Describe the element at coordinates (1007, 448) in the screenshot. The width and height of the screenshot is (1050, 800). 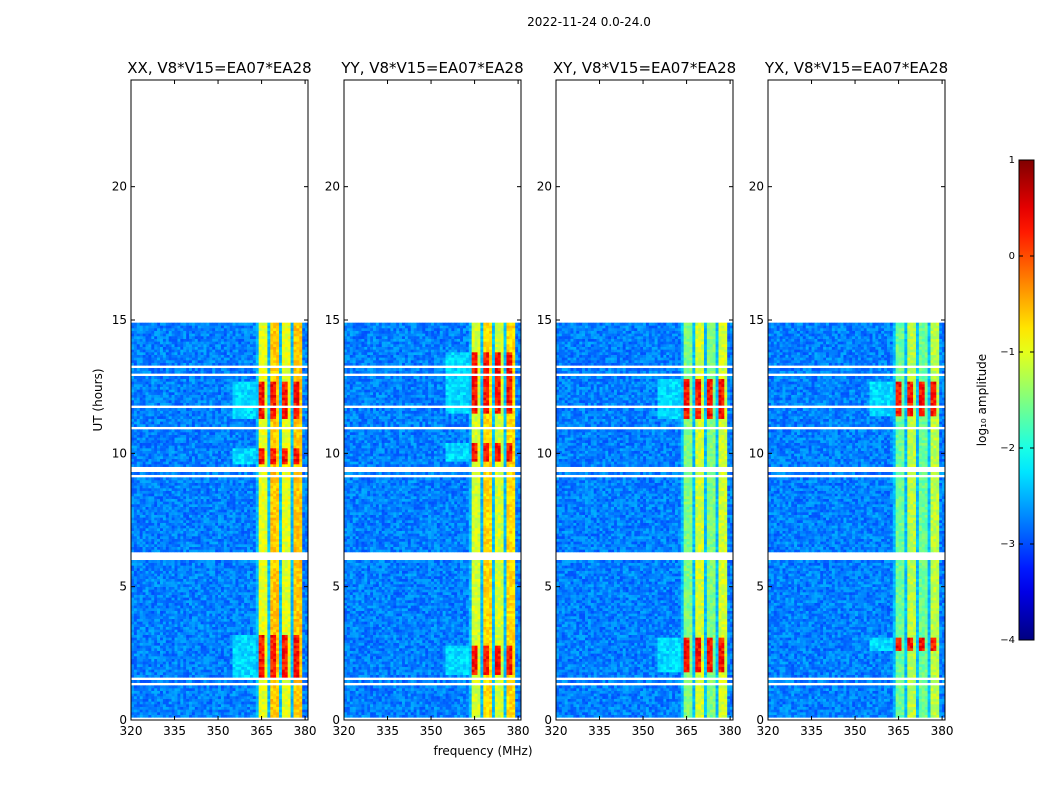
I see `colorbar-tick-label: −2` at that location.